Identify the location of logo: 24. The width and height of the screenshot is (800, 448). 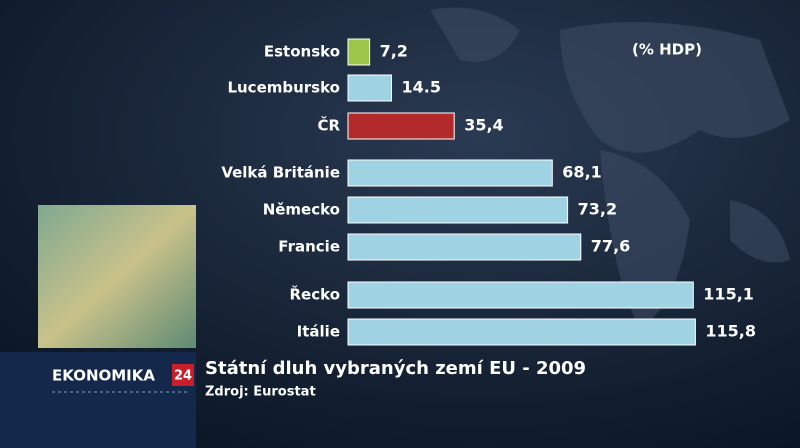
(183, 376).